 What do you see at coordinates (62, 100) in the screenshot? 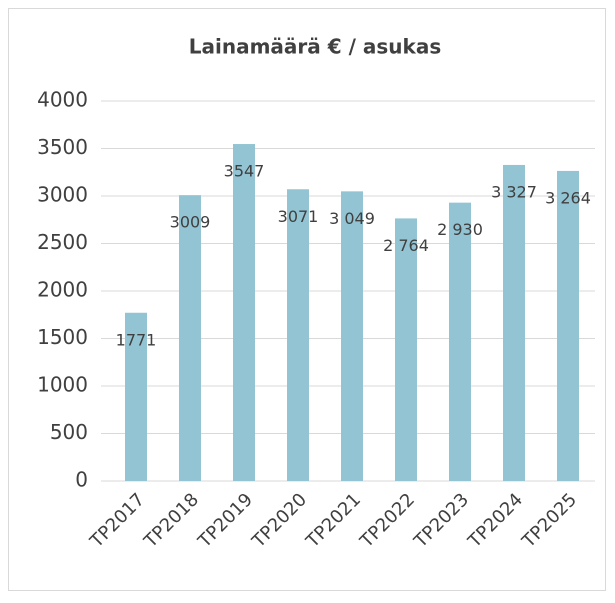
I see `y-tick-label: 4000` at bounding box center [62, 100].